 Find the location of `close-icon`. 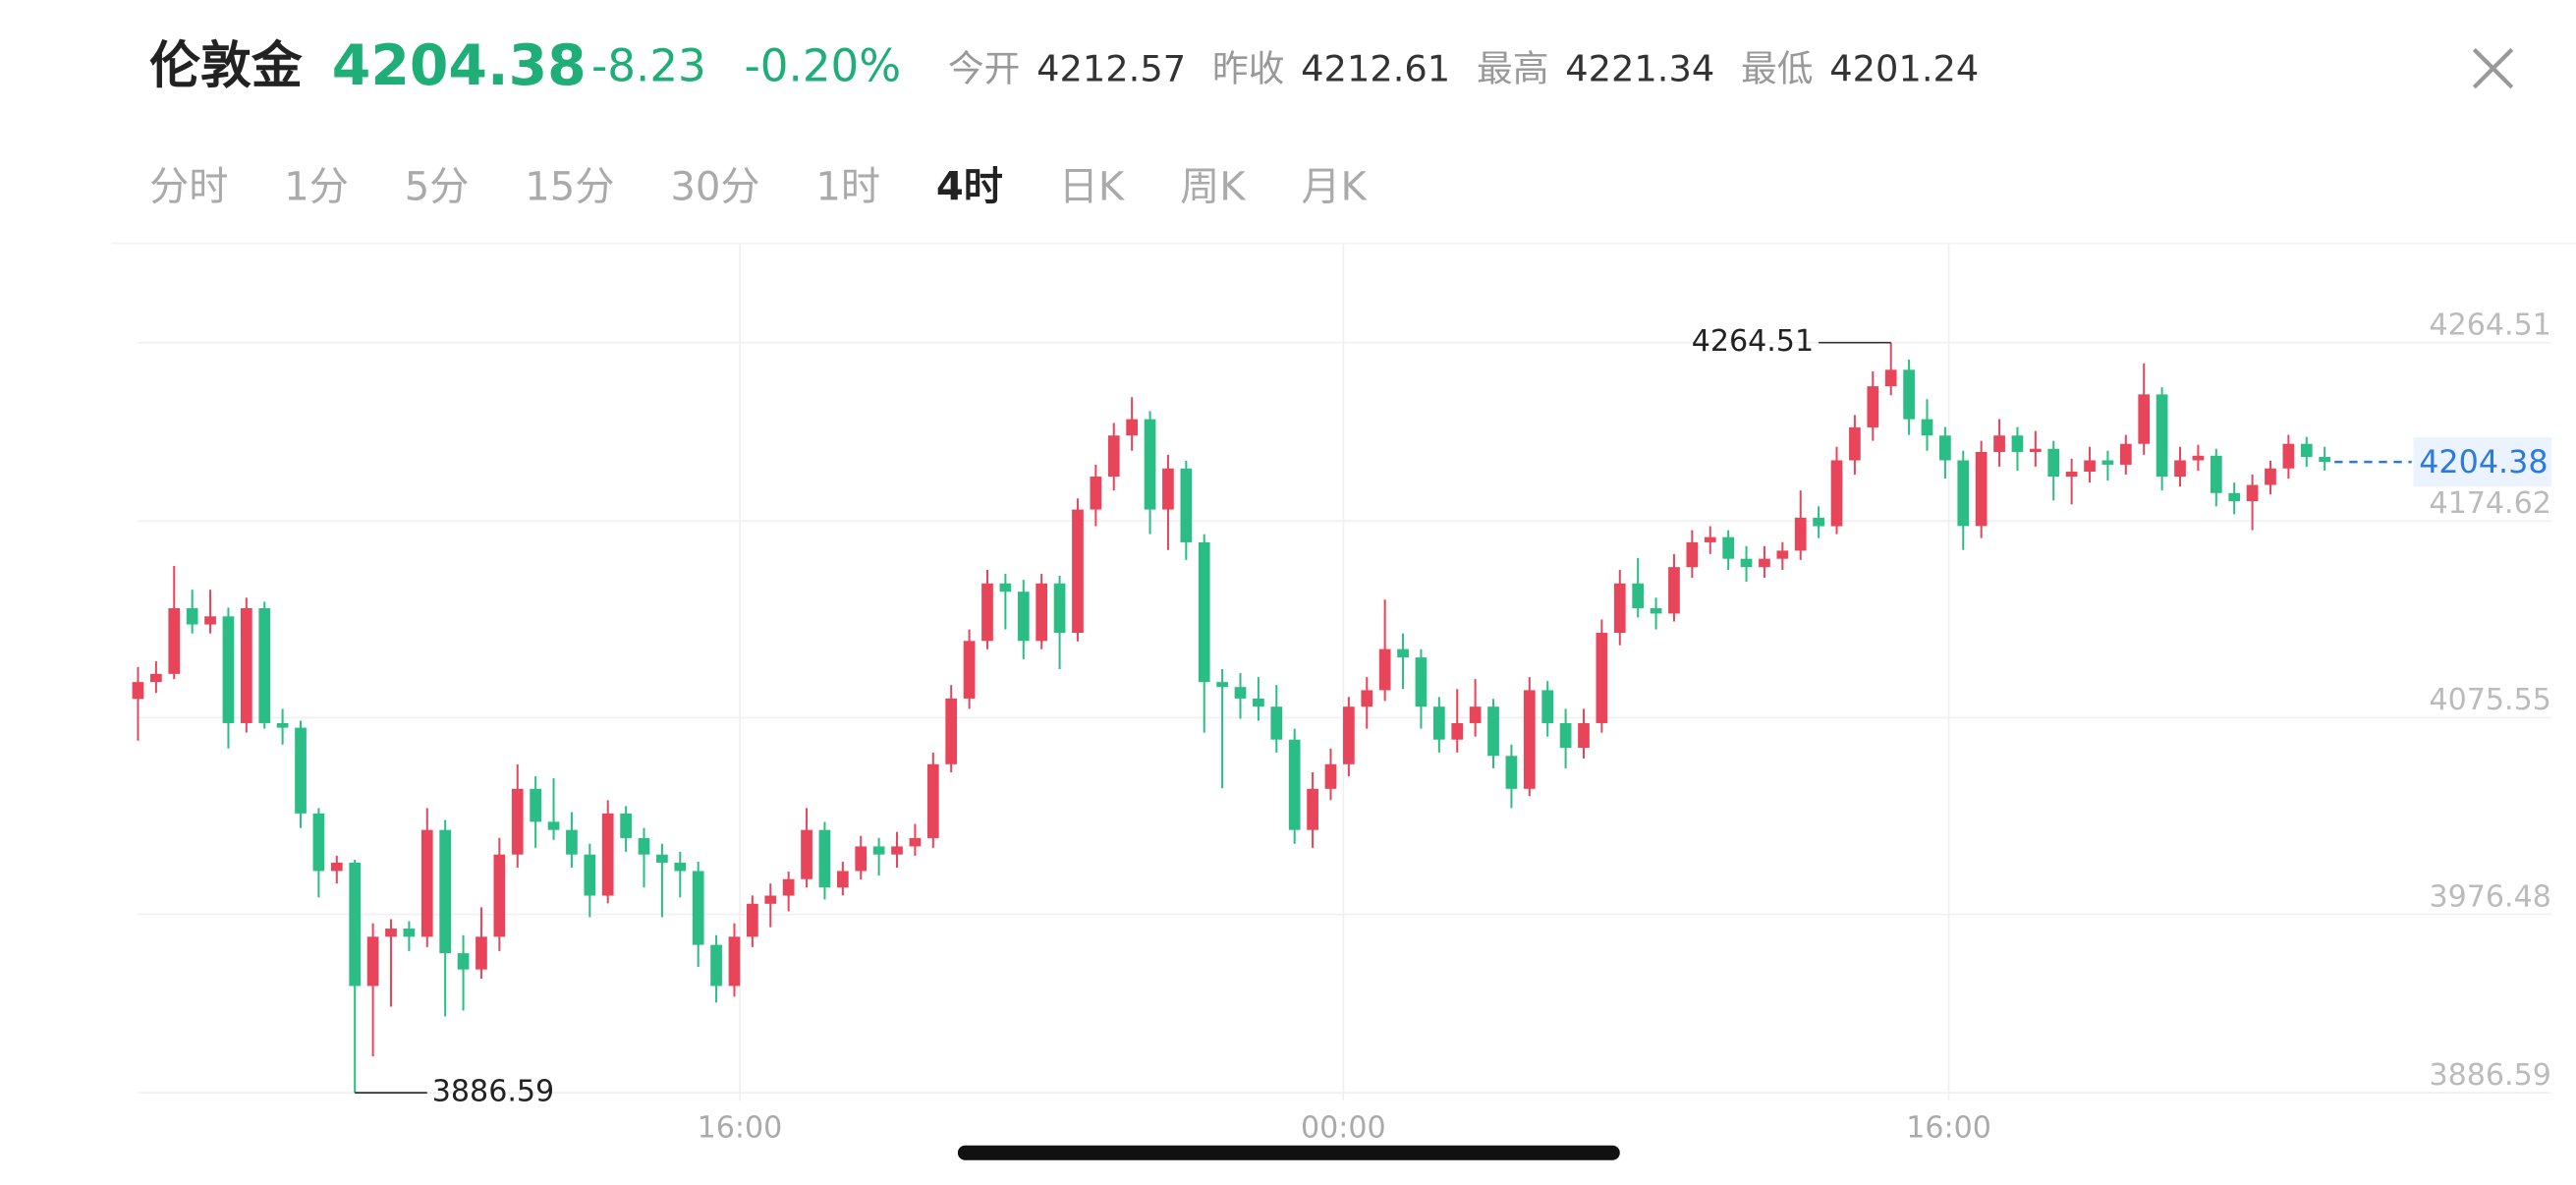

close-icon is located at coordinates (2493, 68).